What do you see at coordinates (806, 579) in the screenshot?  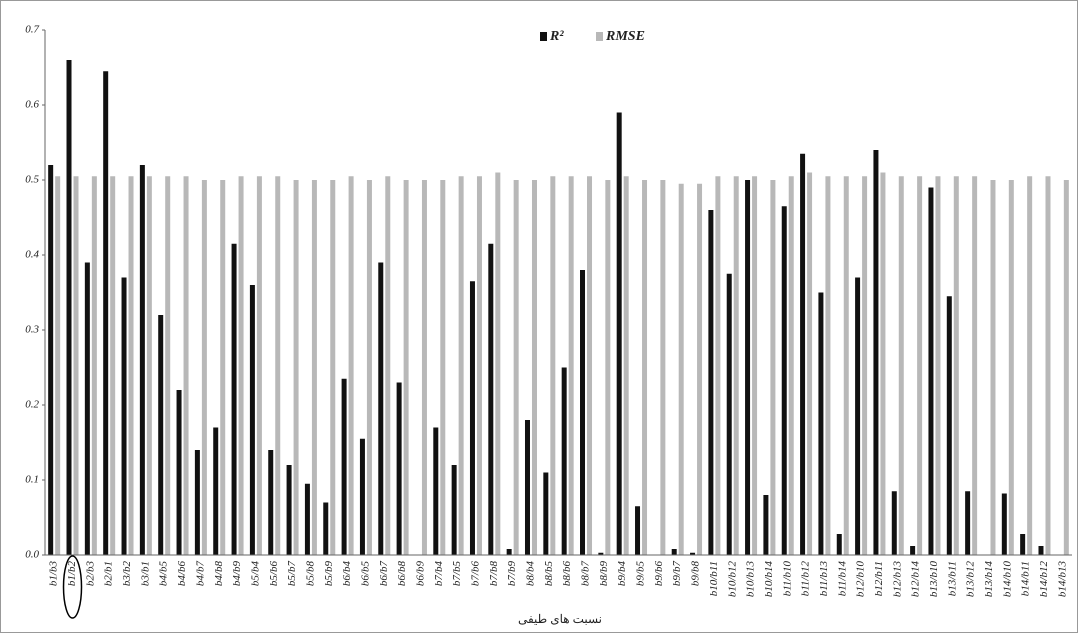 I see `x-tick-label: b11/b12` at bounding box center [806, 579].